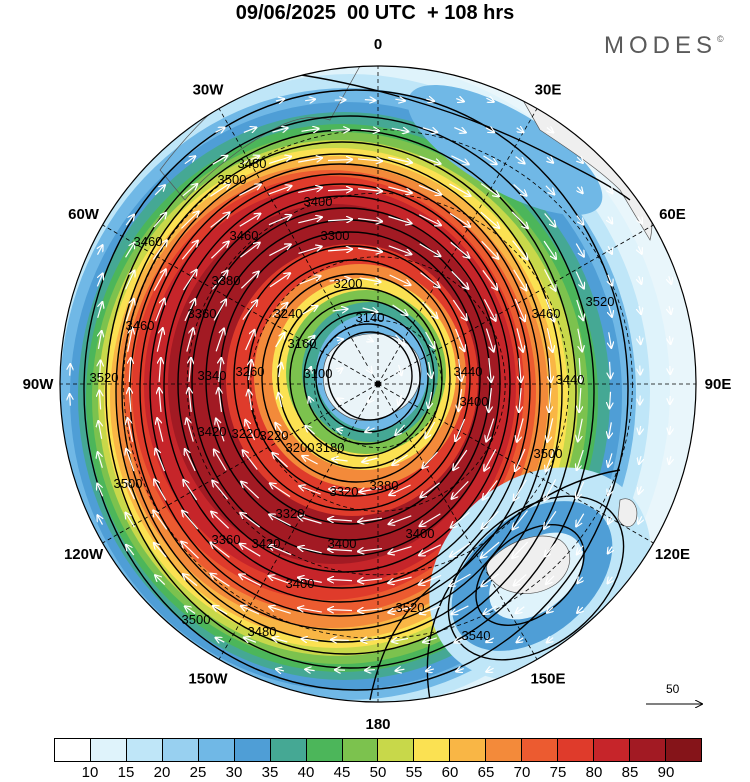 This screenshot has height=782, width=750. I want to click on meridian-120e, so click(515, 463).